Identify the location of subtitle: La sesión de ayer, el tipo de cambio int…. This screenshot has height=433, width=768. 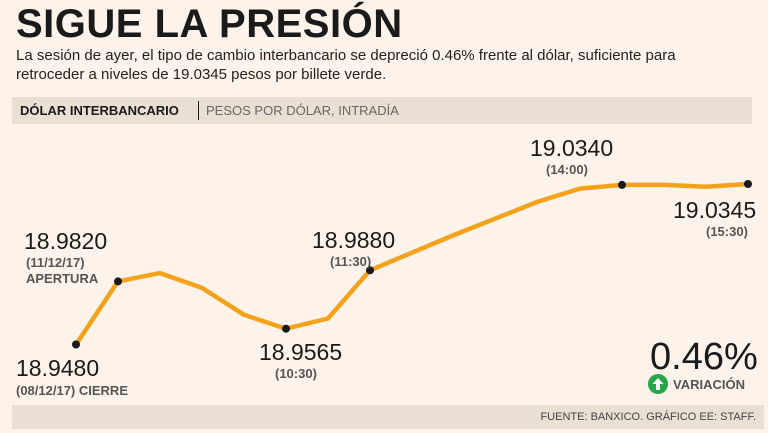
(346, 65).